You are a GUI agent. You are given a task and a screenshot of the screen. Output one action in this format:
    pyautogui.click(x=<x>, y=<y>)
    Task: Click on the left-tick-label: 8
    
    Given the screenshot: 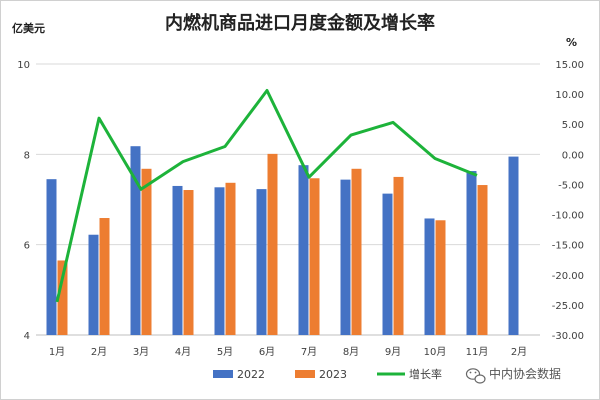 What is the action you would take?
    pyautogui.click(x=27, y=155)
    